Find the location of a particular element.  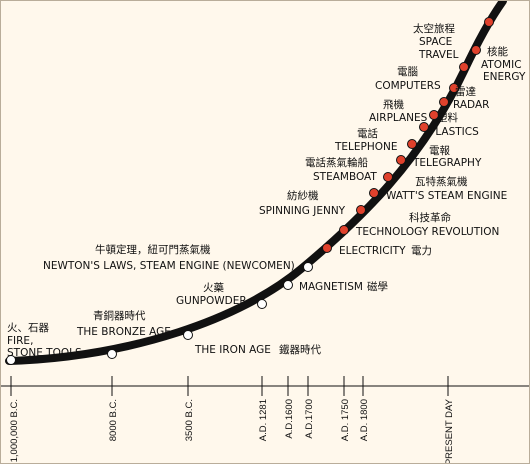

label-electricity-en: ELECTRICITY is located at coordinates (372, 251).